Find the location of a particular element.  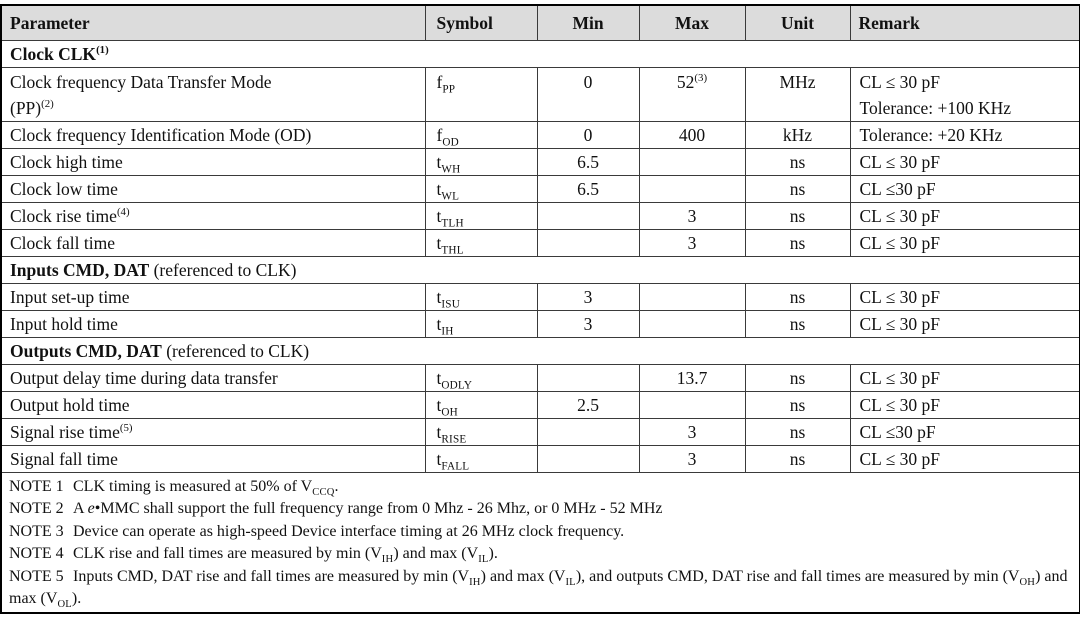

cell-max: 400 is located at coordinates (692, 135).